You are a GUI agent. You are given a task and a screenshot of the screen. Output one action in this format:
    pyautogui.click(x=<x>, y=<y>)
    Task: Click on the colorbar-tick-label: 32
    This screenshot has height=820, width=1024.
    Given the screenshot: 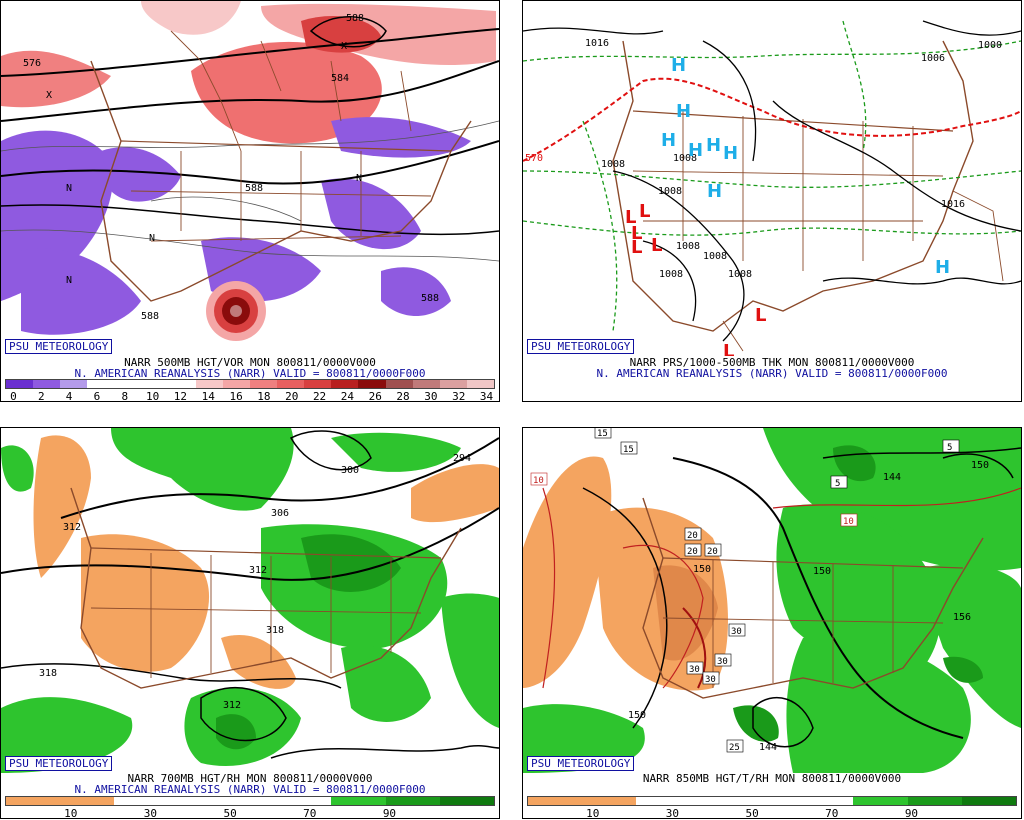 What is the action you would take?
    pyautogui.click(x=459, y=396)
    